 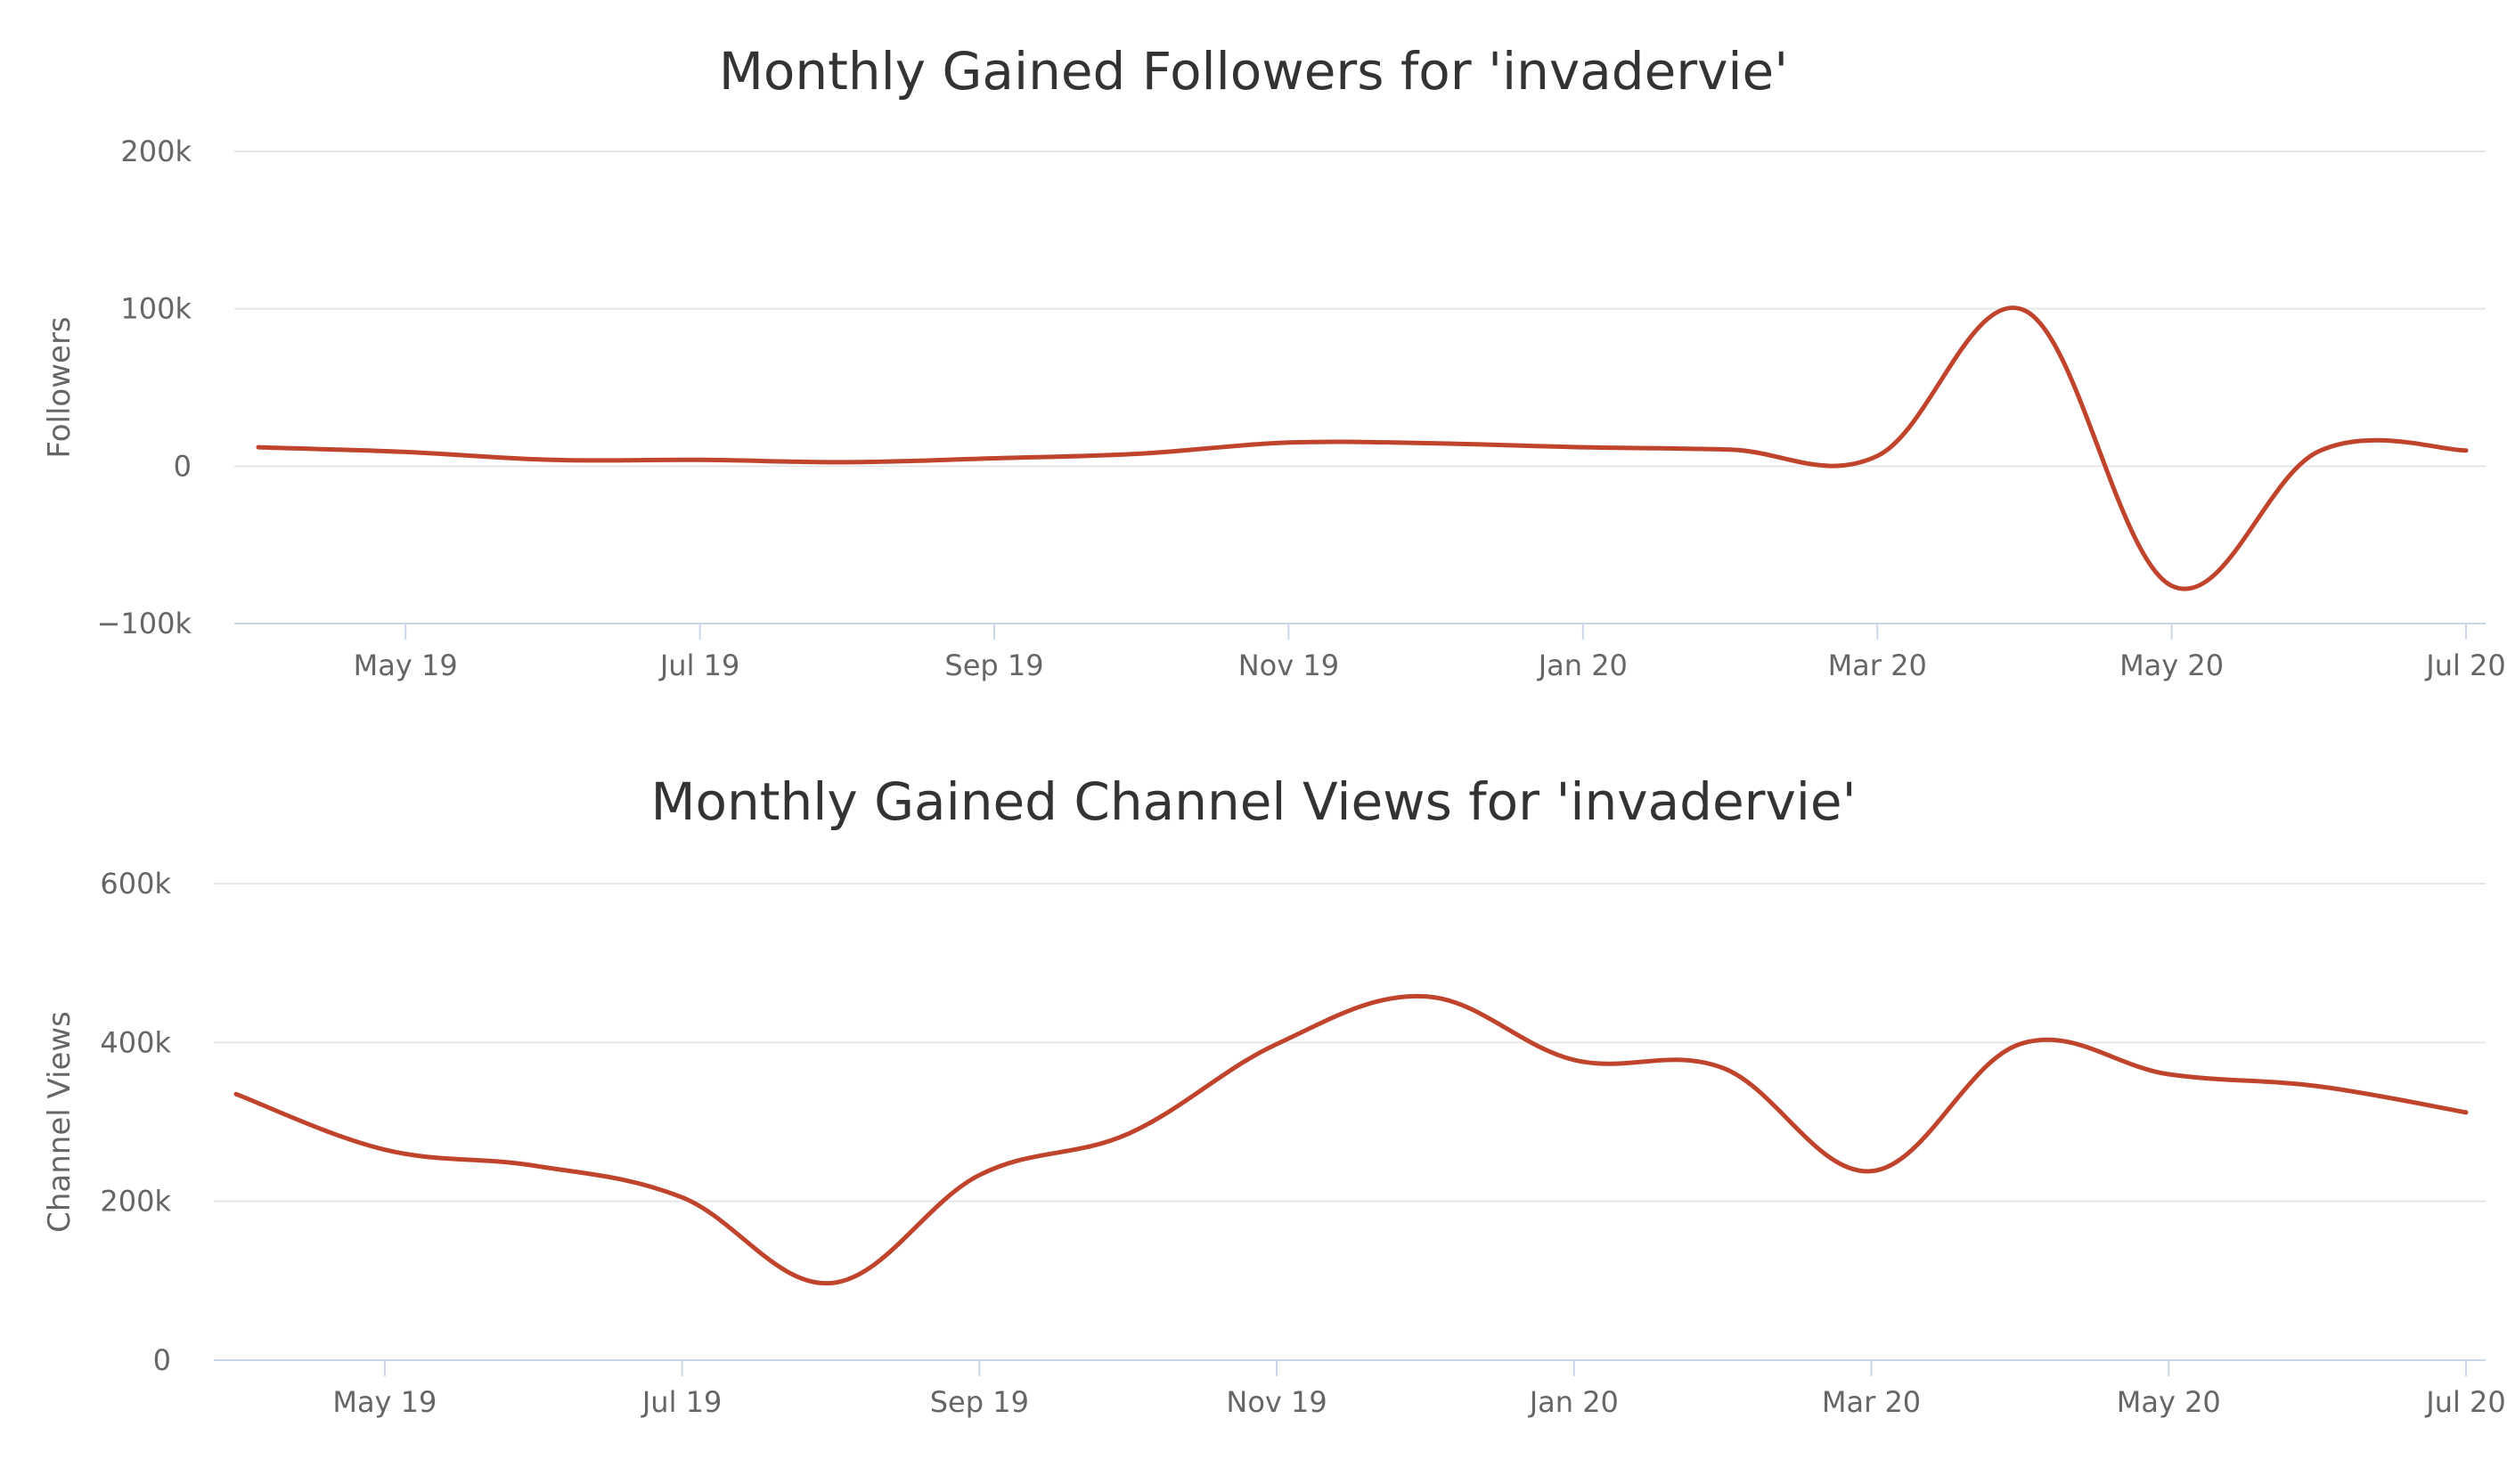 What do you see at coordinates (979, 1402) in the screenshot?
I see `views-x-tick-label: Sep 19` at bounding box center [979, 1402].